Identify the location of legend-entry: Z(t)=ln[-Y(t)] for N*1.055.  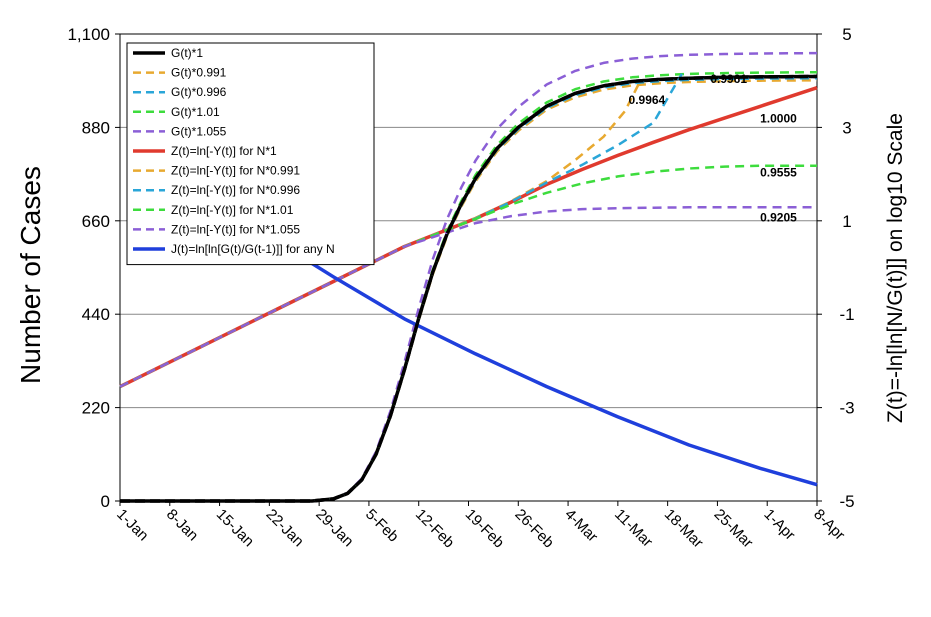
(235, 229).